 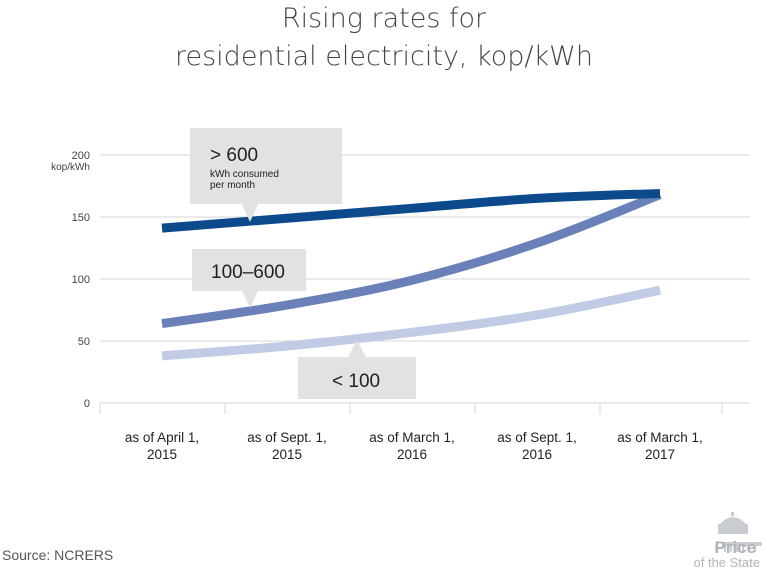 What do you see at coordinates (384, 18) in the screenshot?
I see `chart-title-line-1: Rising rates for` at bounding box center [384, 18].